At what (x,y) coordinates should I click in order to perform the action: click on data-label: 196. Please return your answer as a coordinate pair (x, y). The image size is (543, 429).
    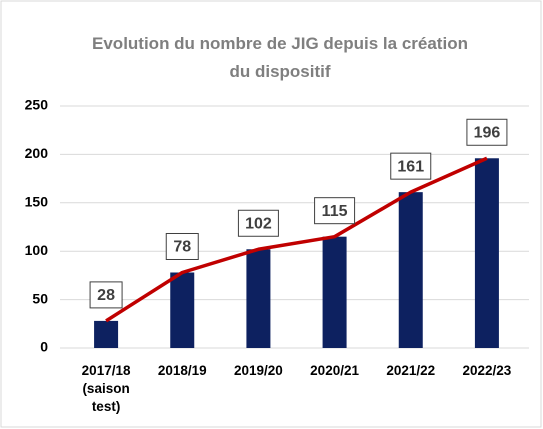
    Looking at the image, I should click on (487, 132).